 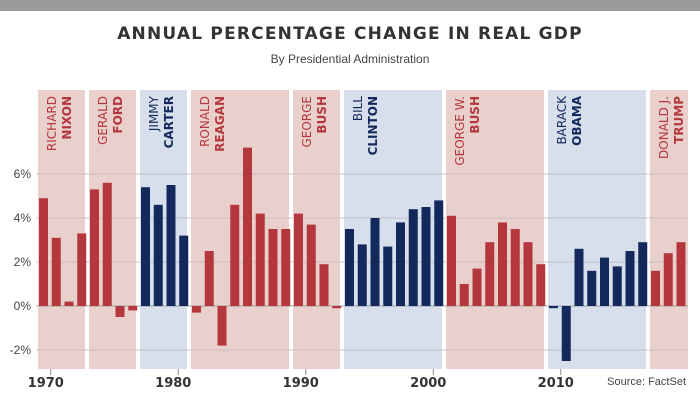 What do you see at coordinates (23, 262) in the screenshot?
I see `y-tick-label: 2%` at bounding box center [23, 262].